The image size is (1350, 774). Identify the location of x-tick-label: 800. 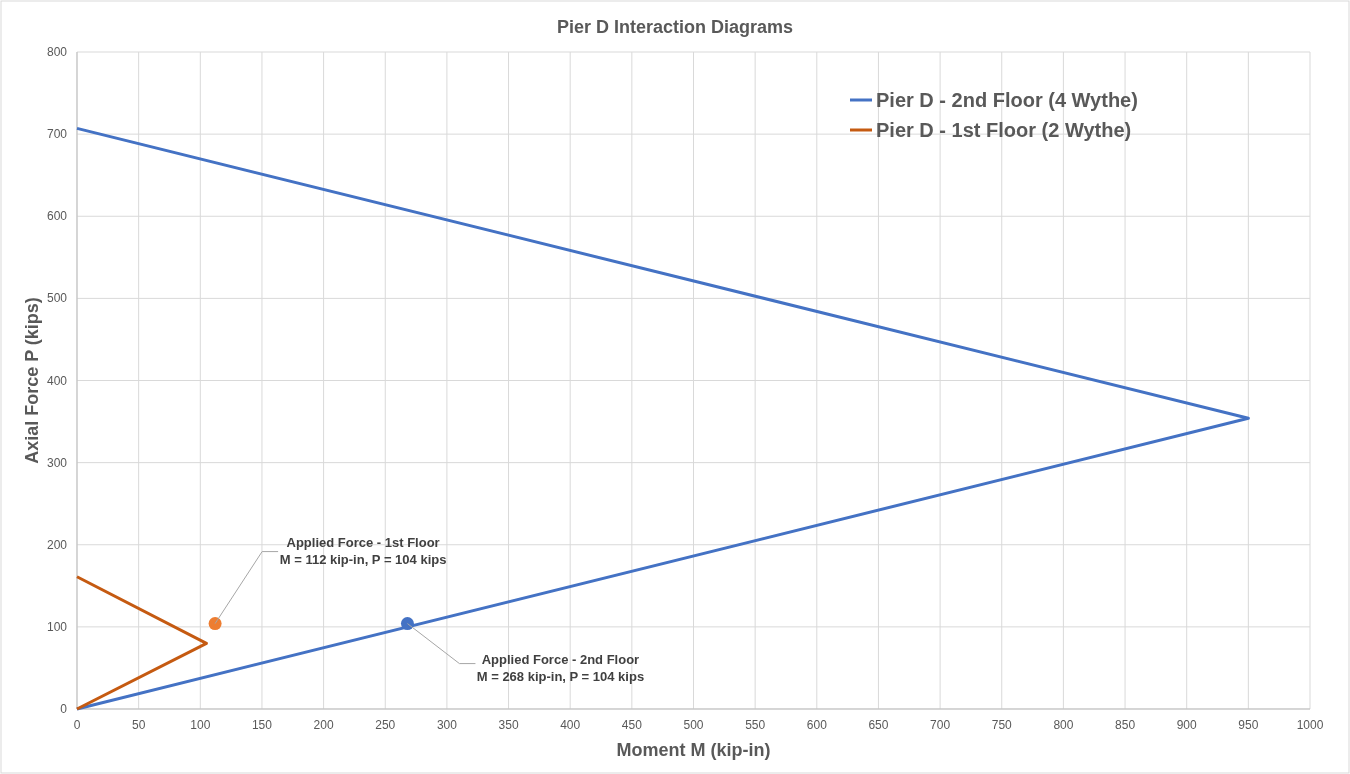
(1063, 725).